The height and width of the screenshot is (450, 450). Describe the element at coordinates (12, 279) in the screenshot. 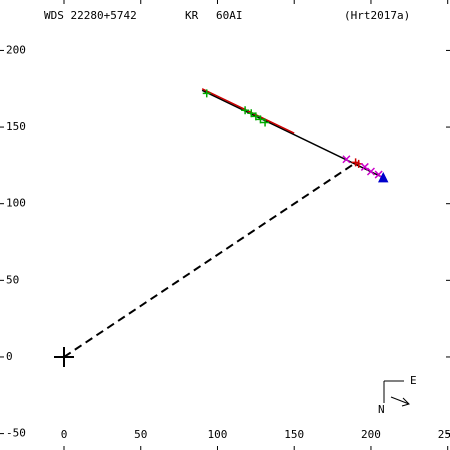

I see `y-tick-label: 50` at that location.